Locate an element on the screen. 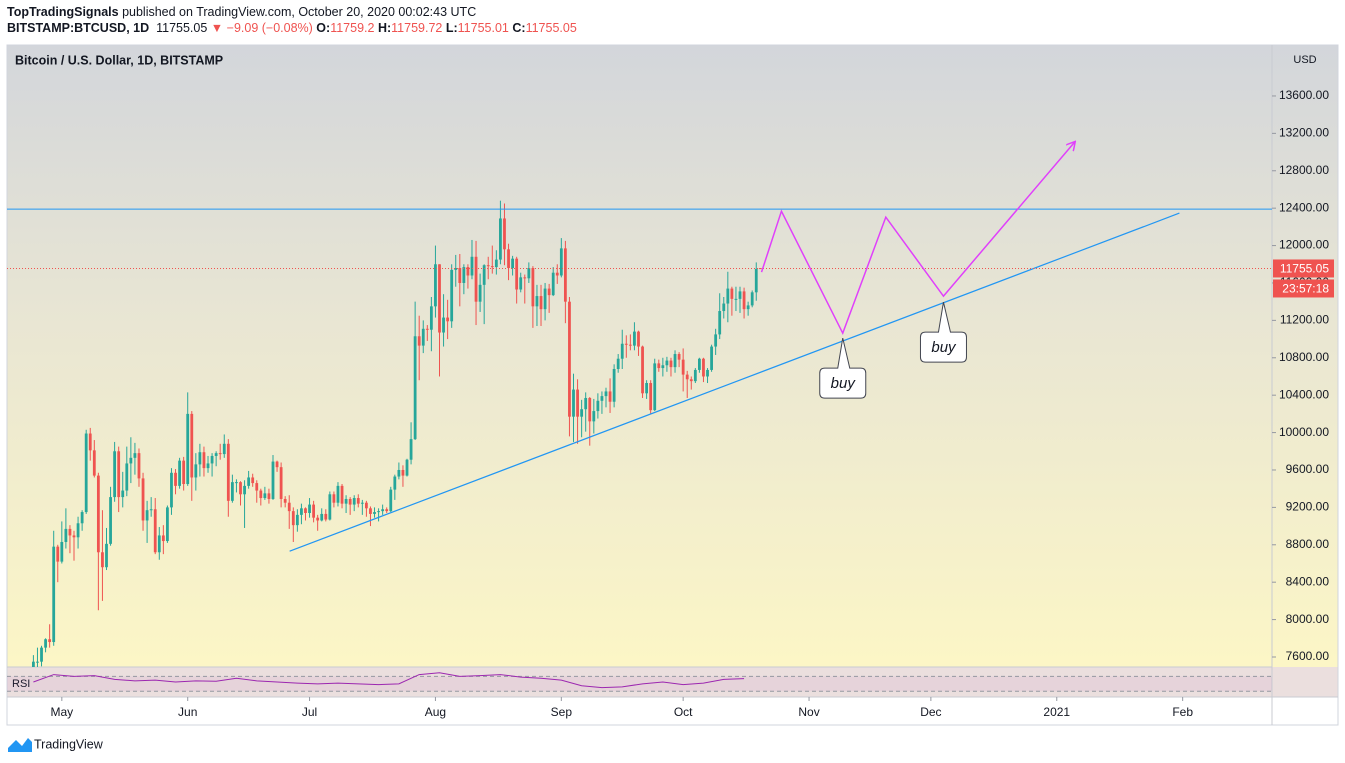 The height and width of the screenshot is (763, 1345). time-axis-background is located at coordinates (672, 711).